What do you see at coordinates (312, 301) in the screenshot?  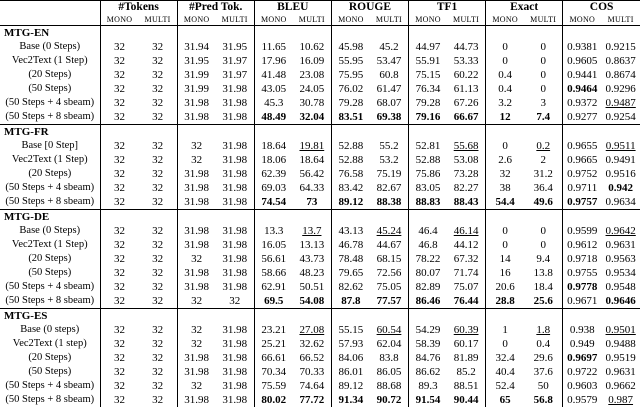 I see `cell-value: 54.08` at bounding box center [312, 301].